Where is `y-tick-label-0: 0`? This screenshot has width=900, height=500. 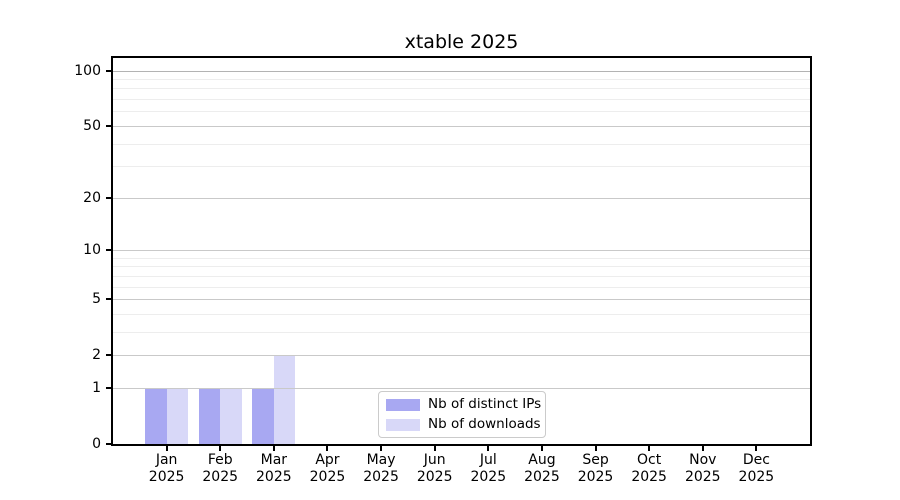
y-tick-label-0: 0 is located at coordinates (96, 444).